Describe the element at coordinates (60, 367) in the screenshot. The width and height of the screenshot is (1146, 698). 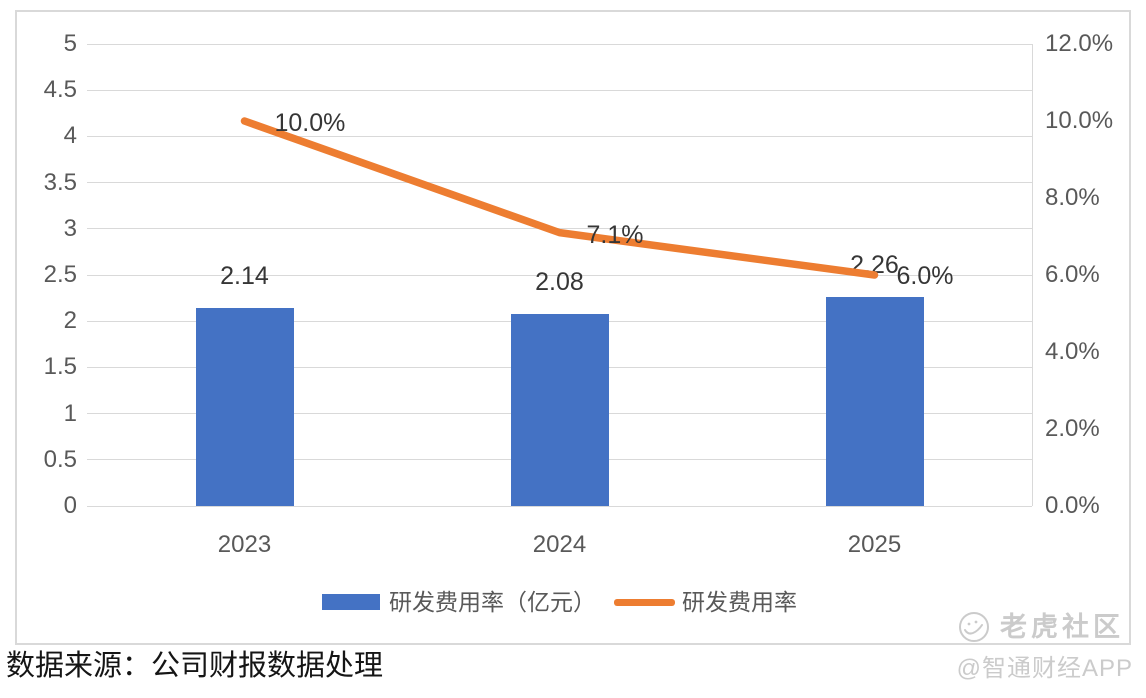
I see `left-axis-tick: 1.5` at that location.